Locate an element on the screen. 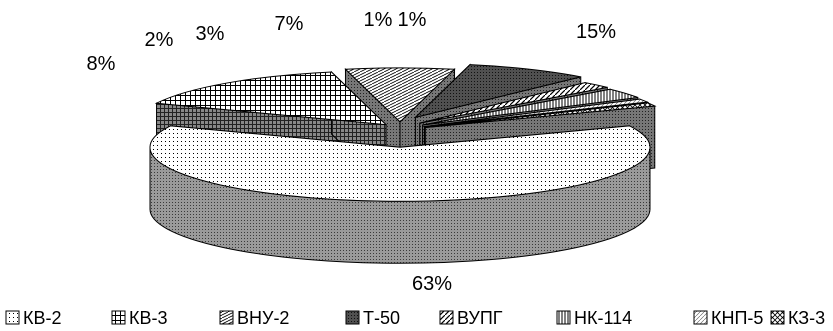  data-label-вну-2: 7% is located at coordinates (289, 24).